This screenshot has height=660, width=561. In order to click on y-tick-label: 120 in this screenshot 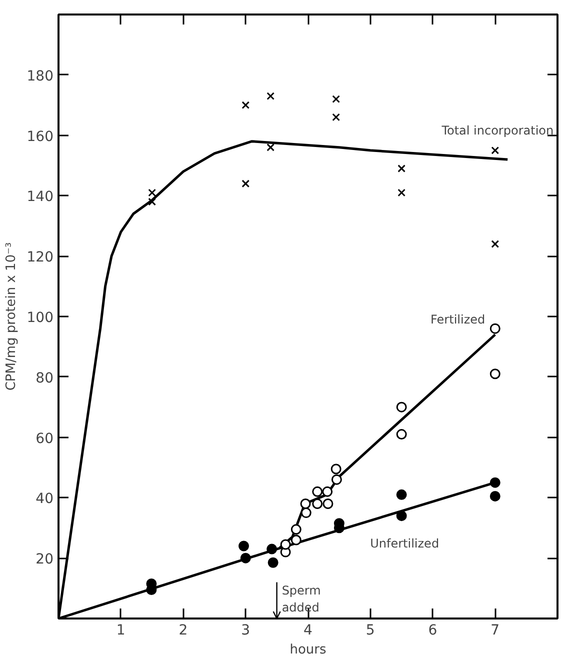, I will do `click(40, 258)`.